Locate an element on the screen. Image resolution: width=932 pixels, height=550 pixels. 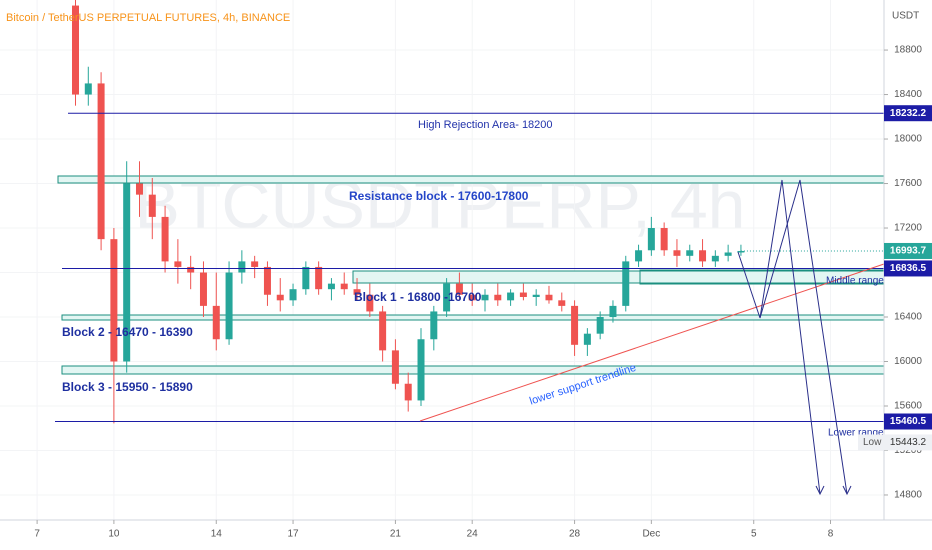
y-tick-label: 18000 is located at coordinates (908, 139).